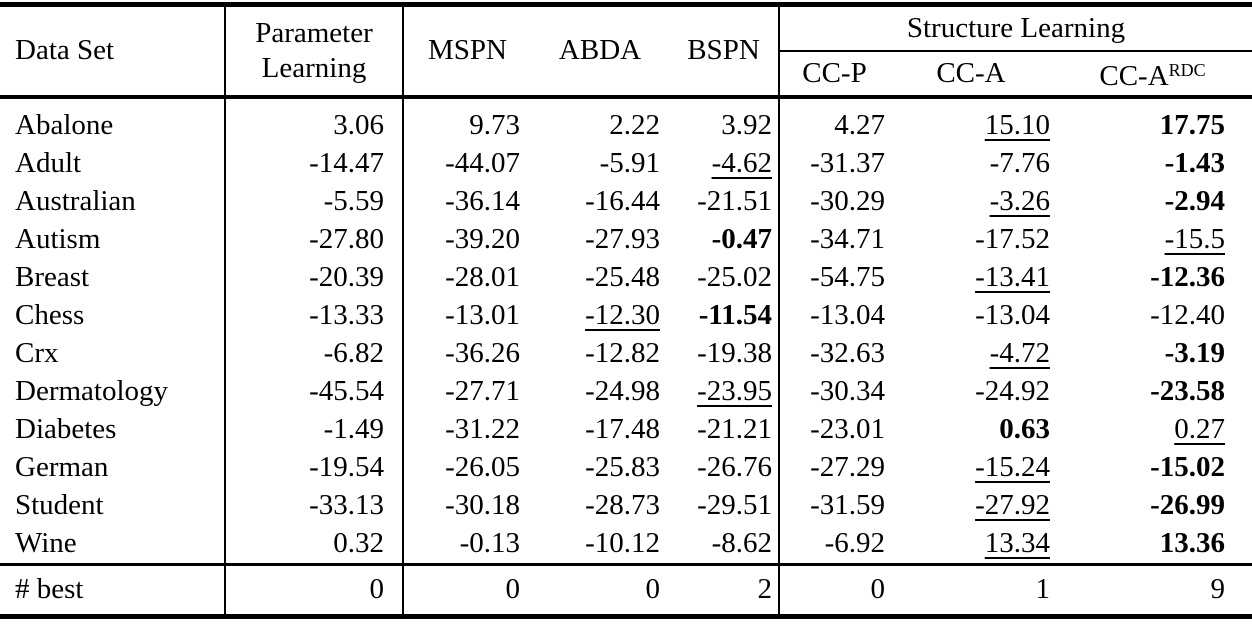 This screenshot has height=633, width=1252. Describe the element at coordinates (1187, 391) in the screenshot. I see `best-value: -23.58` at that location.